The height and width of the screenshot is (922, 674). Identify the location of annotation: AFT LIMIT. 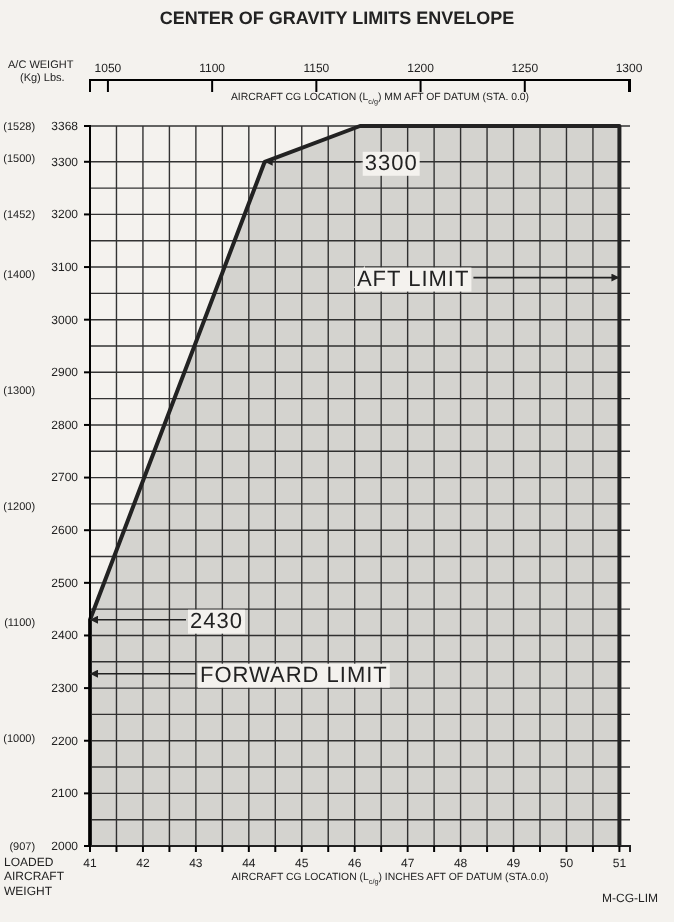
(413, 279).